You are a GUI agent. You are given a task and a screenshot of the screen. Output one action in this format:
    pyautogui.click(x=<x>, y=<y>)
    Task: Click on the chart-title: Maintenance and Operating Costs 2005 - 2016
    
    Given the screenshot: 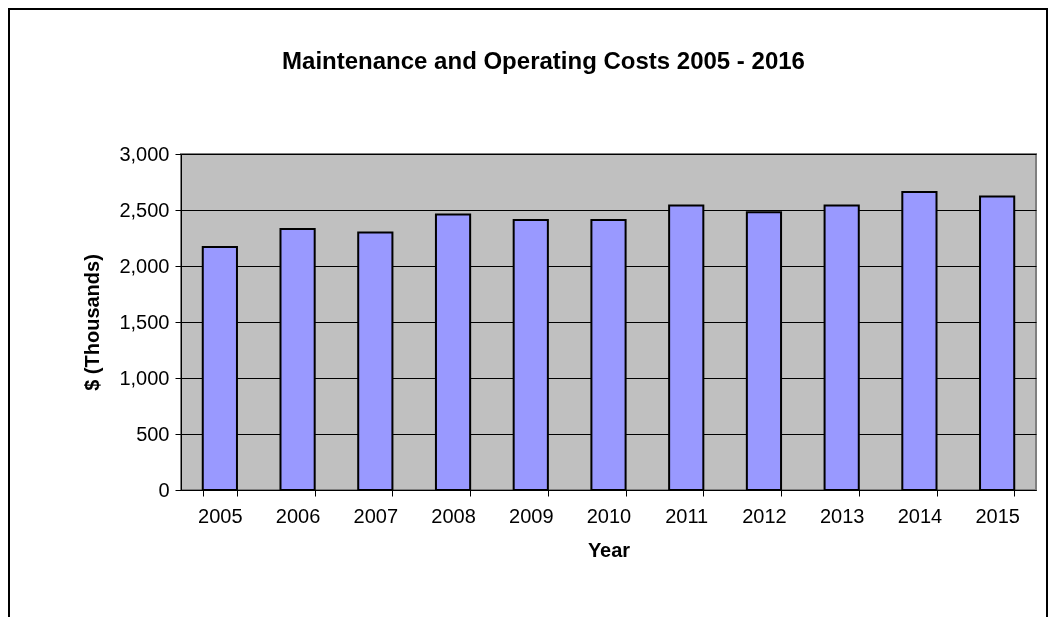 What is the action you would take?
    pyautogui.click(x=543, y=60)
    